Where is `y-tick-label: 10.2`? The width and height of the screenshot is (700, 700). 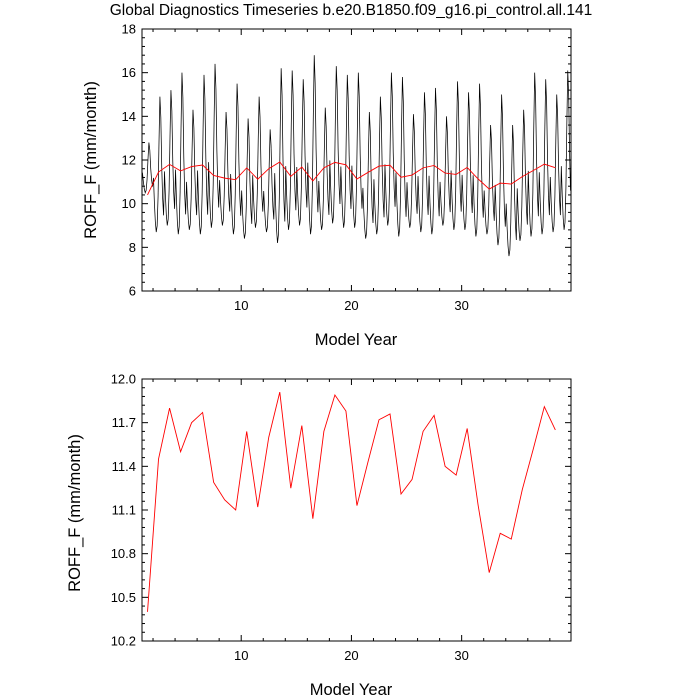 y-tick-label: 10.2 is located at coordinates (123, 641).